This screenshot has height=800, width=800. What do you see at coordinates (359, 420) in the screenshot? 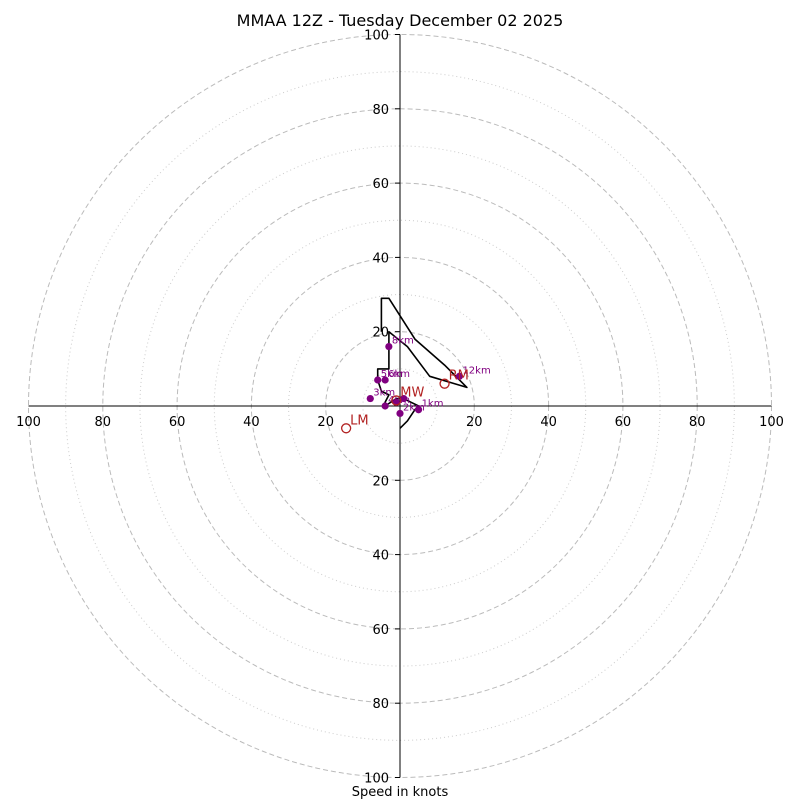
I see `motion-label: LM` at bounding box center [359, 420].